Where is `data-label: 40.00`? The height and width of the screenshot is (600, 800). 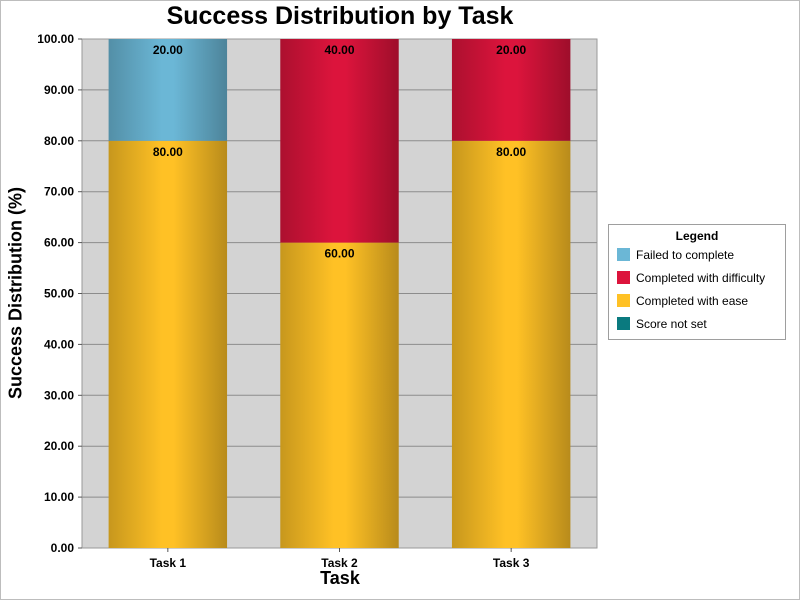 data-label: 40.00 is located at coordinates (339, 50).